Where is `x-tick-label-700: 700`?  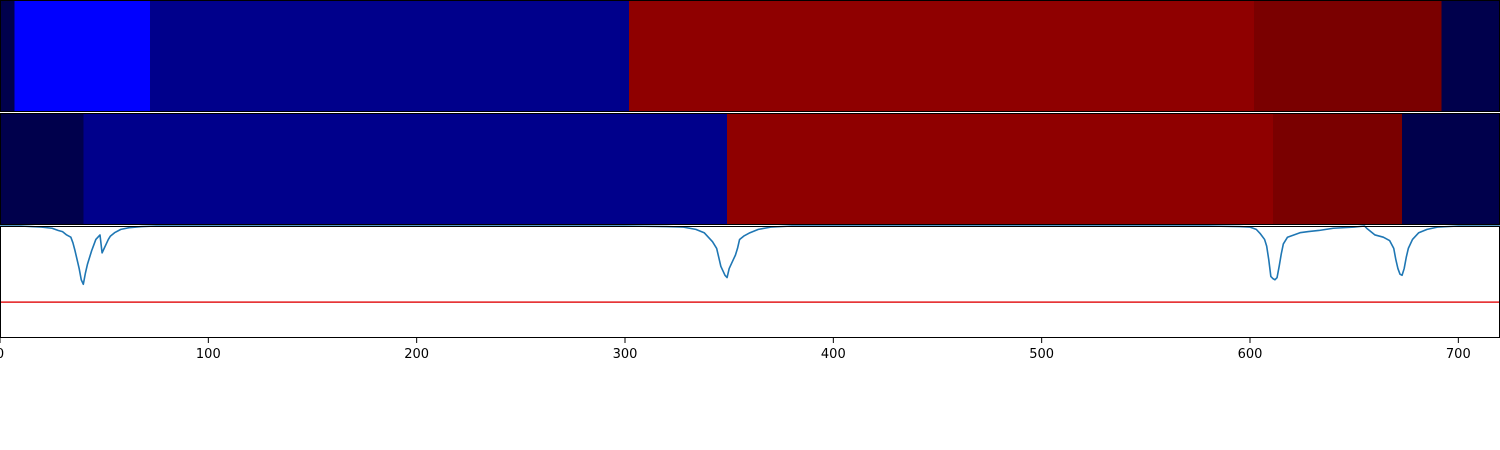
x-tick-label-700: 700 is located at coordinates (1458, 354).